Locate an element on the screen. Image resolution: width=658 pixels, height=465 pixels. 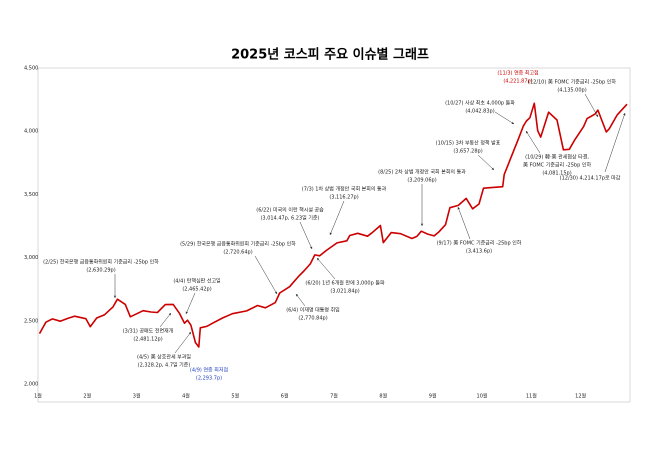
annotation: (3,014.47p, 6.23일 기준) is located at coordinates (289, 218).